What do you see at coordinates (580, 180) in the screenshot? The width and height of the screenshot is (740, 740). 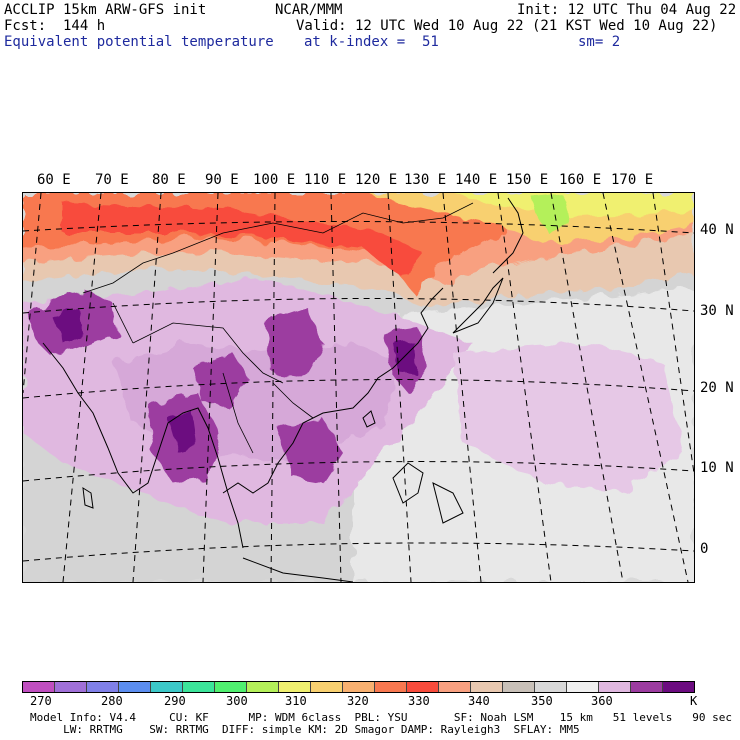 I see `lon-label-10: 160 E` at bounding box center [580, 180].